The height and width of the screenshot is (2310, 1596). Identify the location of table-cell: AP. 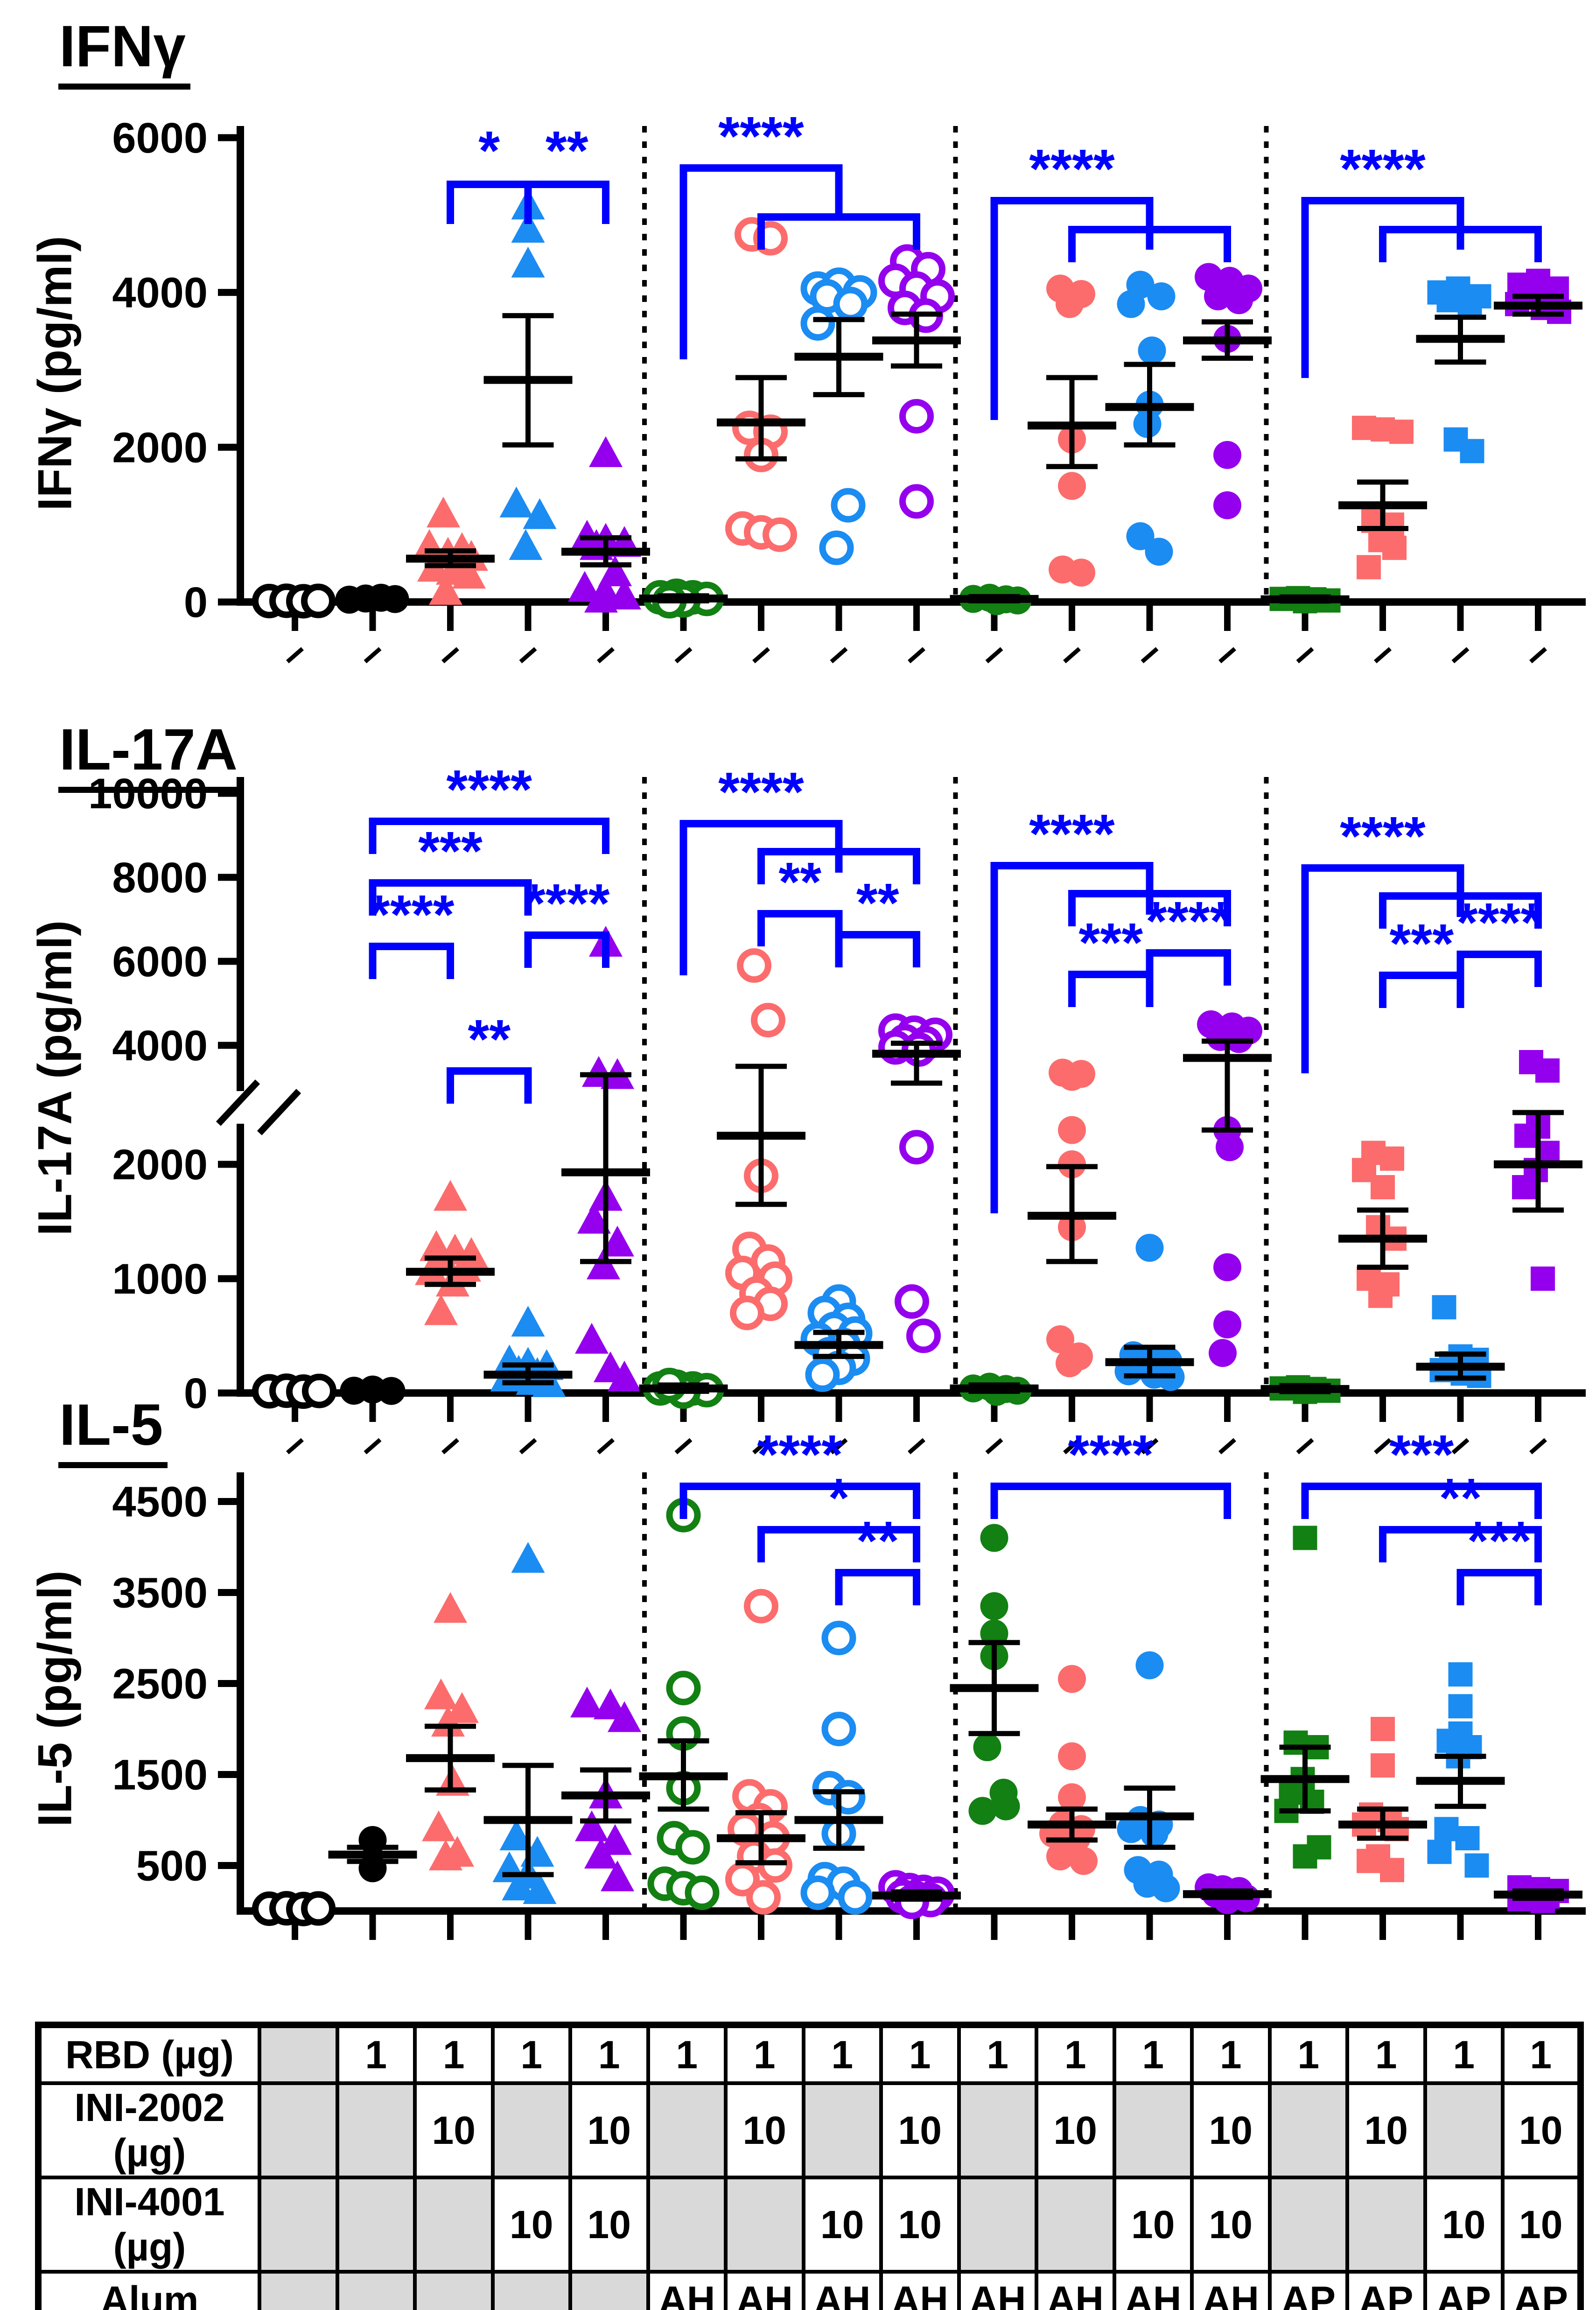
(1308, 2290).